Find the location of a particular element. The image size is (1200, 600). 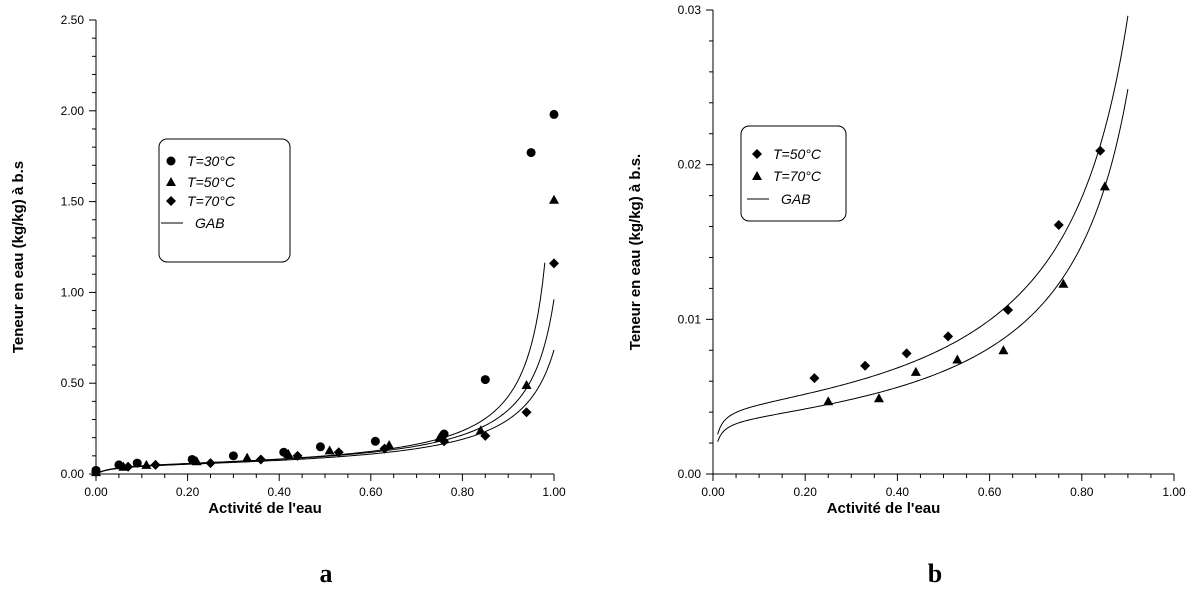

legend: T=50°C T=70°C GAB is located at coordinates (793, 173).